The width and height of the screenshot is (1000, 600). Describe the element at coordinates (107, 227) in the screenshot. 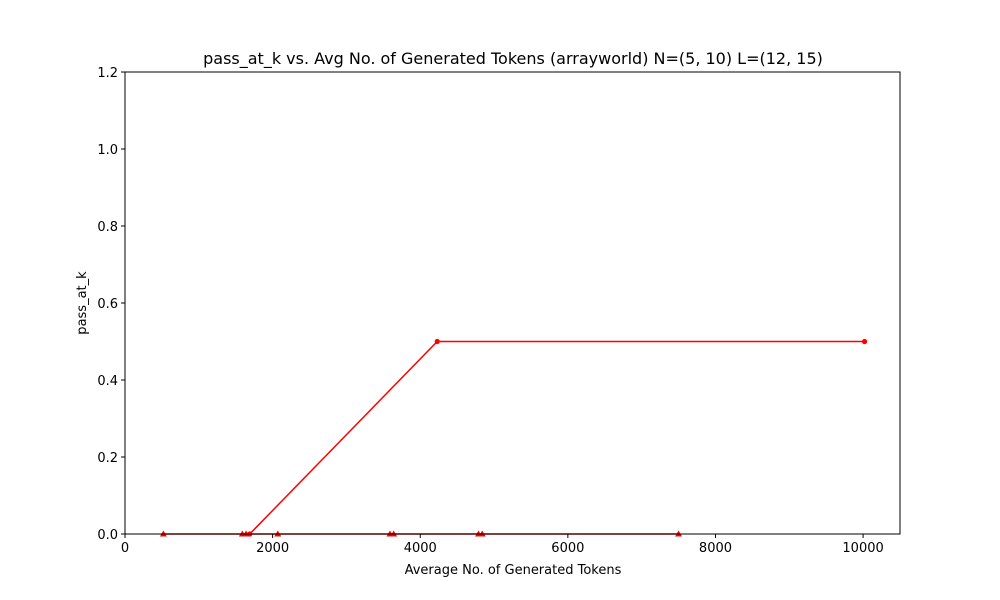

I see `y-tick-label: 0.8` at that location.